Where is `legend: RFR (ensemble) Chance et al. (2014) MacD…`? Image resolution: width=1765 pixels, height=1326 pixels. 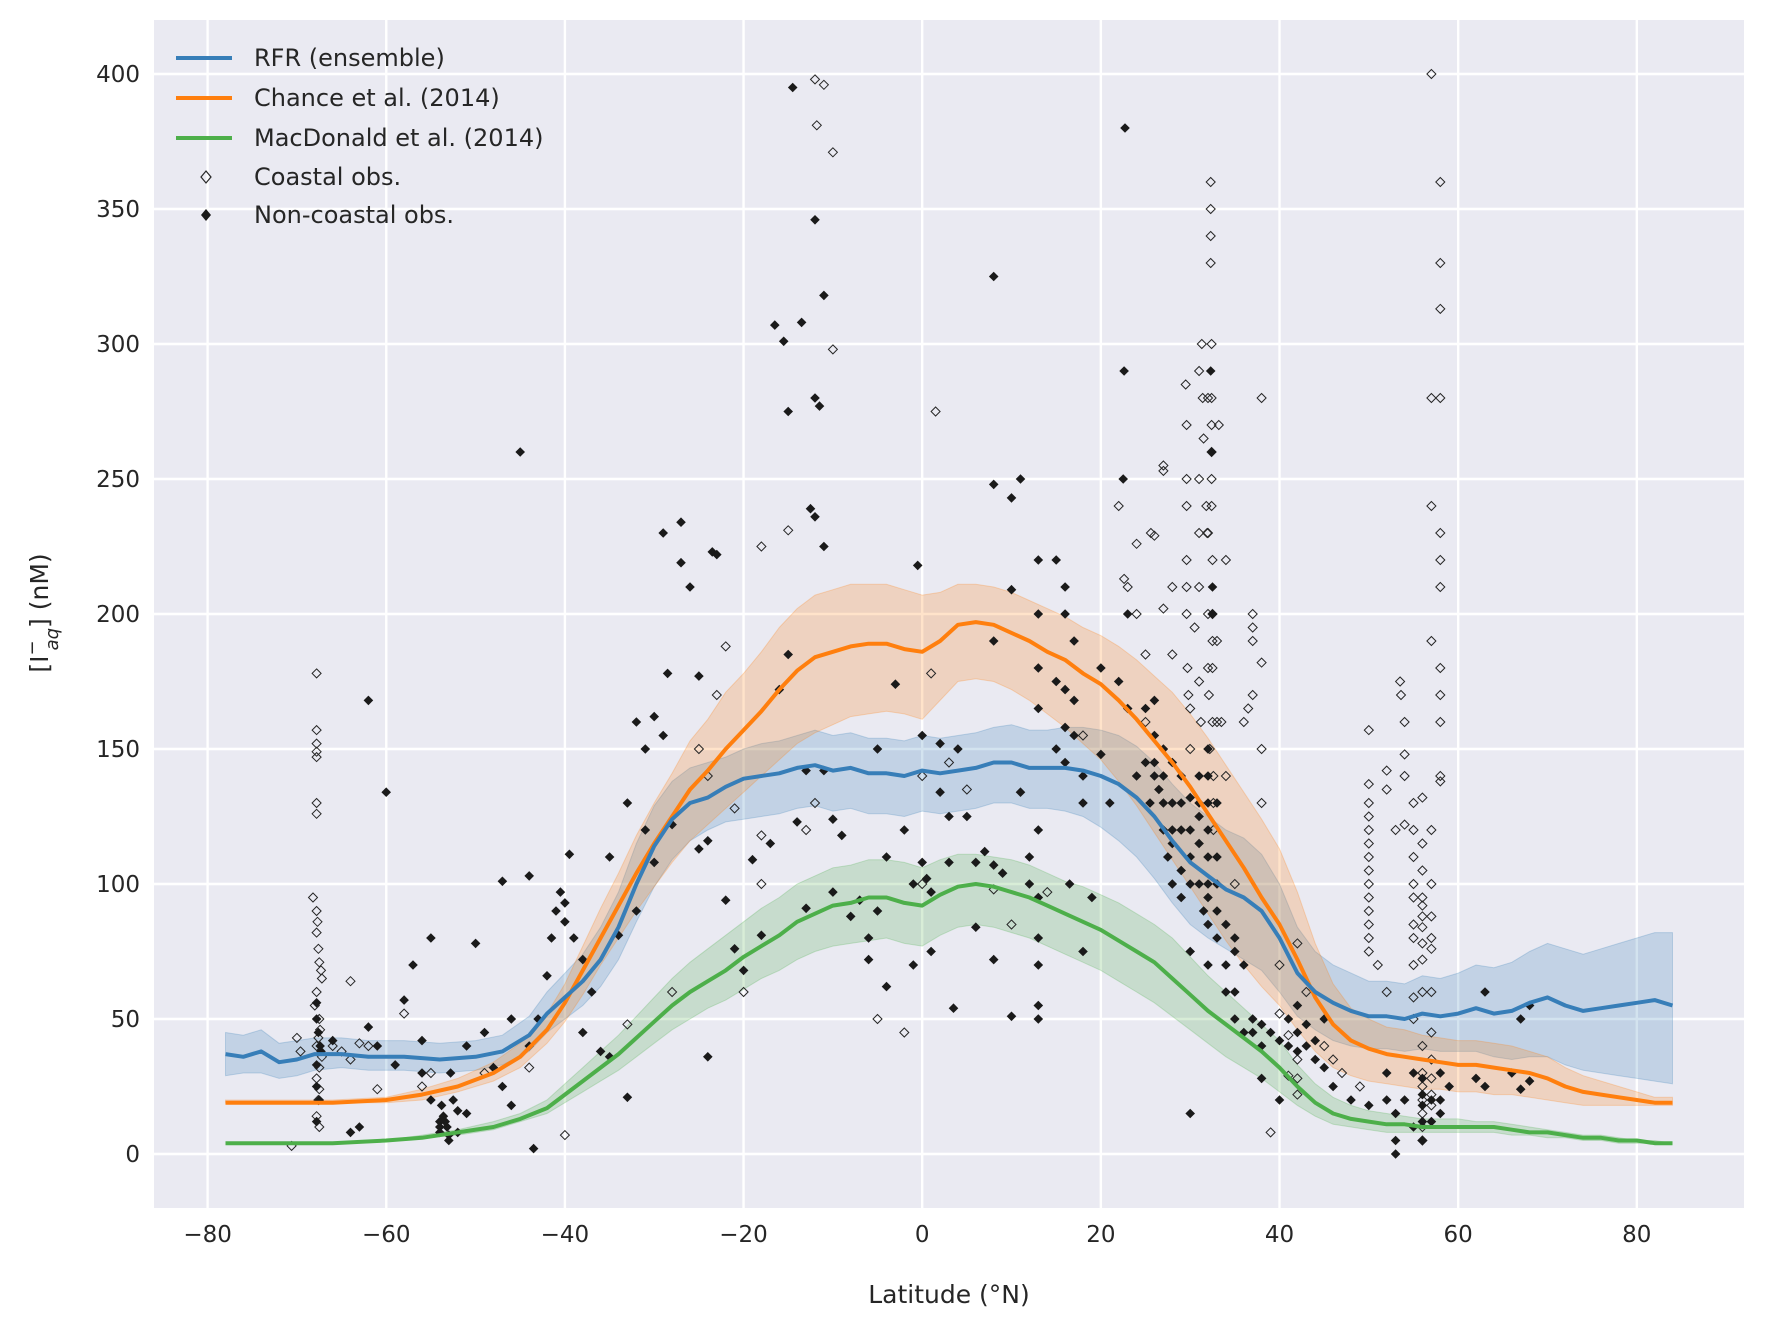
legend: RFR (ensemble) Chance et al. (2014) MacD… is located at coordinates (359, 136).